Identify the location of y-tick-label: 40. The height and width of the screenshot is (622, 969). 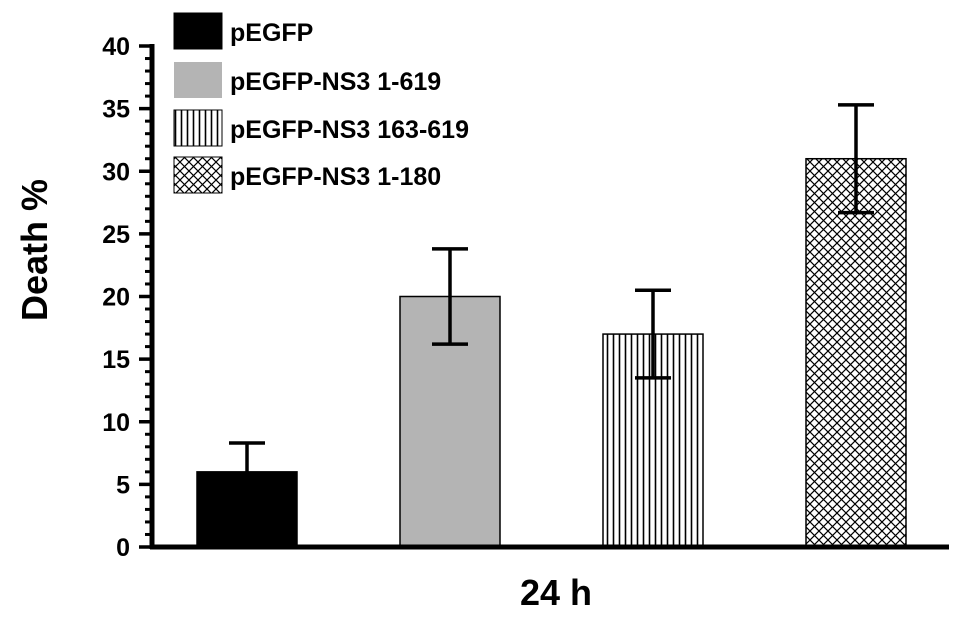
(116, 47).